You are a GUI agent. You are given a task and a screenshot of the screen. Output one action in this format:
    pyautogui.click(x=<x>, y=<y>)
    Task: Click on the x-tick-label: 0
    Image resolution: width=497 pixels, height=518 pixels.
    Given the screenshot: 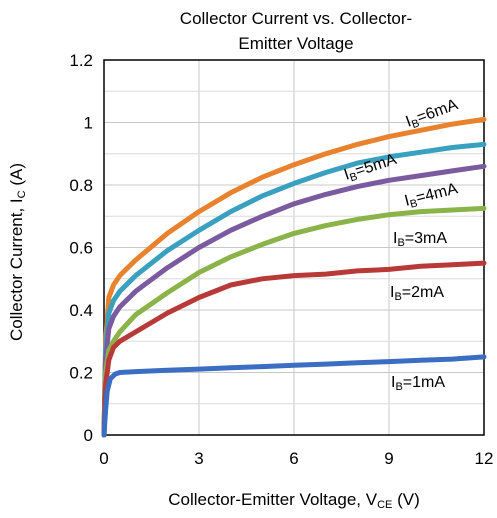 What is the action you would take?
    pyautogui.click(x=103, y=458)
    